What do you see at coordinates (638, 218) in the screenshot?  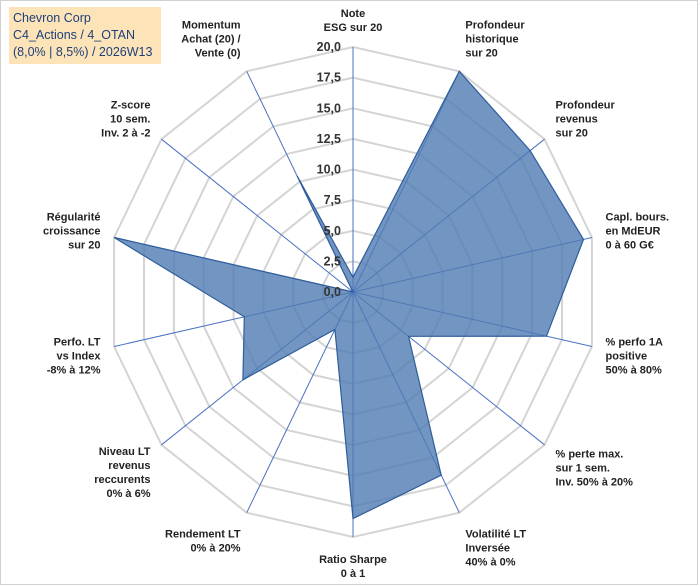 I see `axis-label-line: Capl. bours.` at bounding box center [638, 218].